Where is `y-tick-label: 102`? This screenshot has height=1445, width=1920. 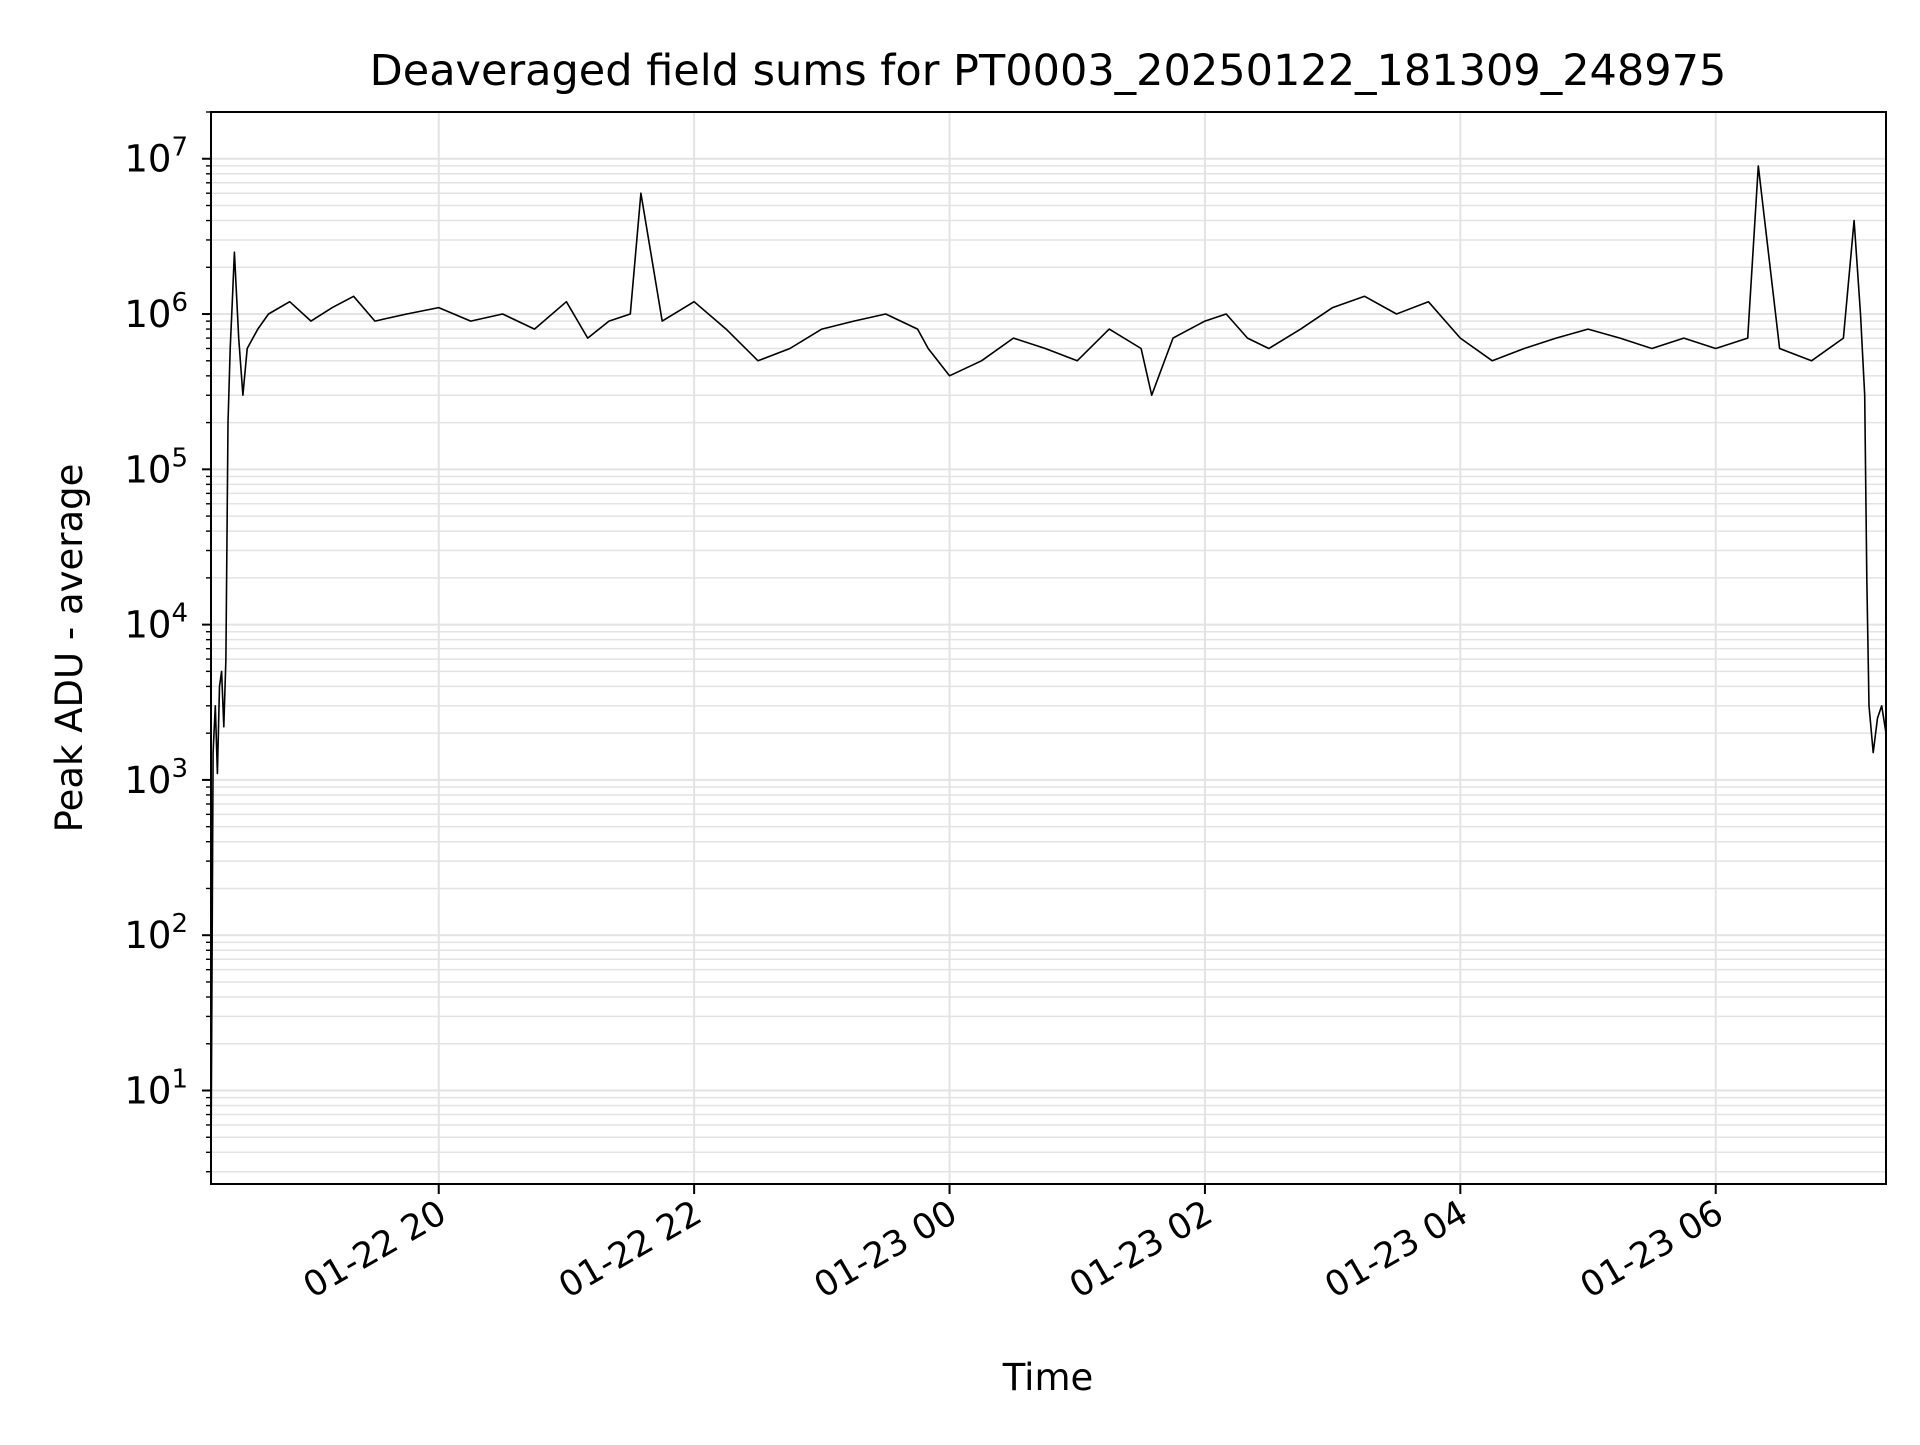 y-tick-label: 102 is located at coordinates (156, 933).